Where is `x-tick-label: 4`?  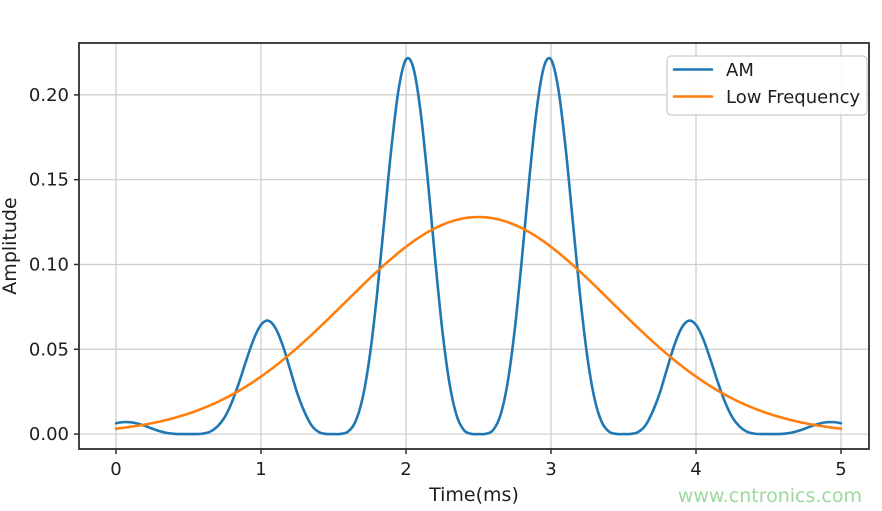
x-tick-label: 4 is located at coordinates (695, 469).